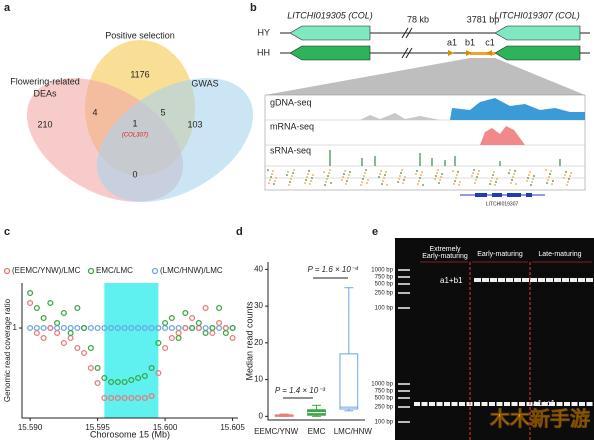  I want to click on coverage, so click(502, 135).